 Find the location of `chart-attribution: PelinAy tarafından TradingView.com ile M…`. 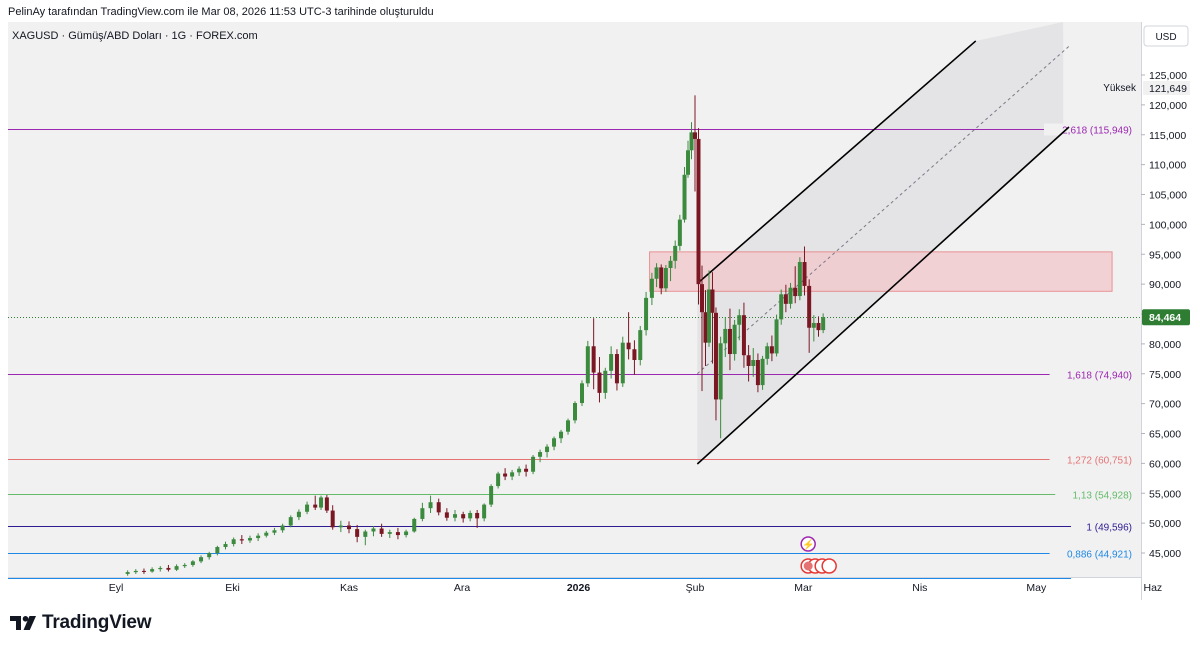

chart-attribution: PelinAy tarafından TradingView.com ile M… is located at coordinates (221, 12).